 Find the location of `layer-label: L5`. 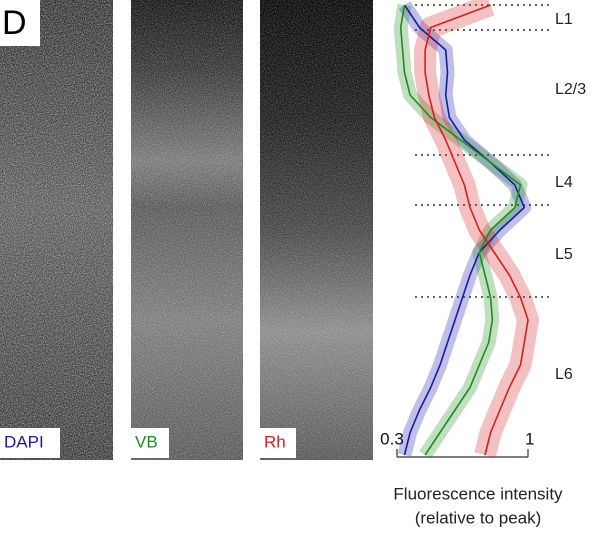

layer-label: L5 is located at coordinates (564, 254).